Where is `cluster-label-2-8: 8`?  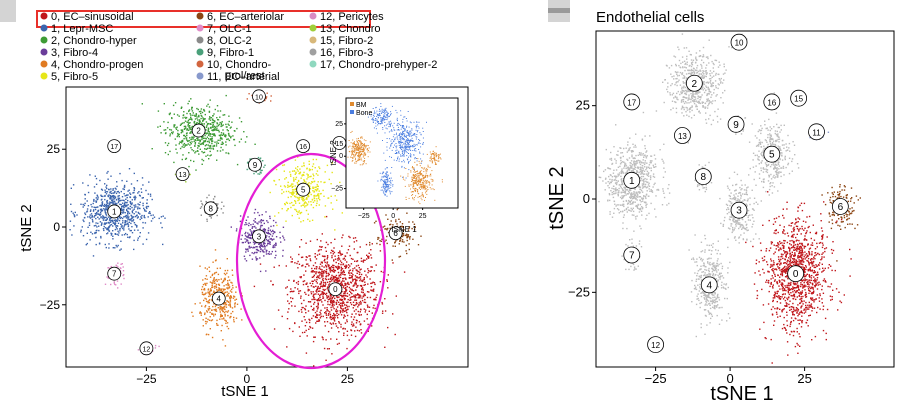 cluster-label-2-8: 8 is located at coordinates (703, 177).